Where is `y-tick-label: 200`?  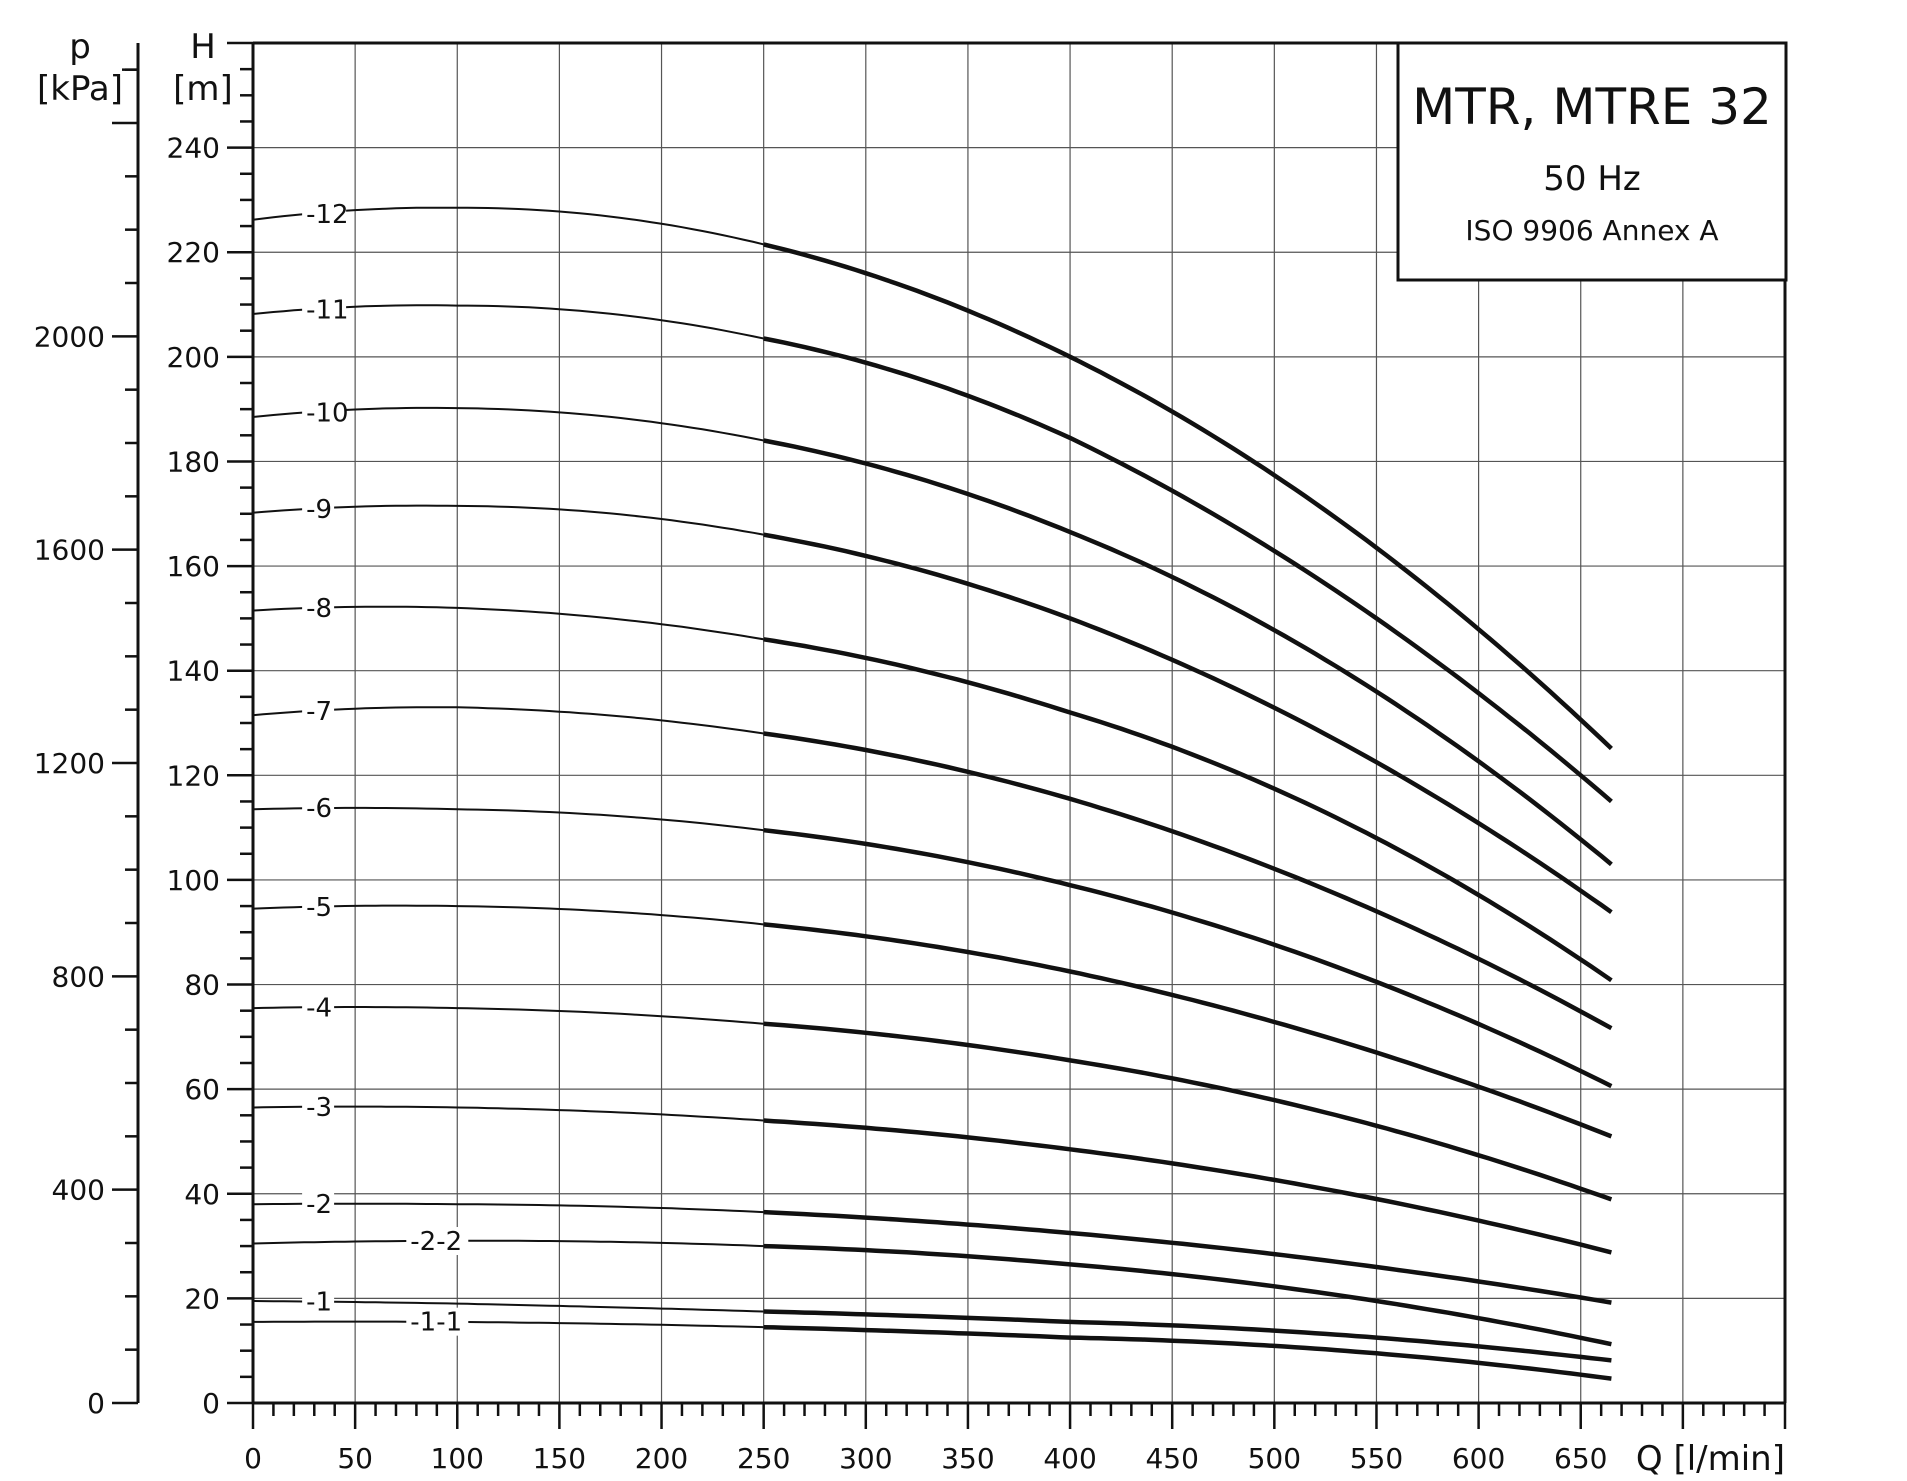
y-tick-label: 200 is located at coordinates (193, 357).